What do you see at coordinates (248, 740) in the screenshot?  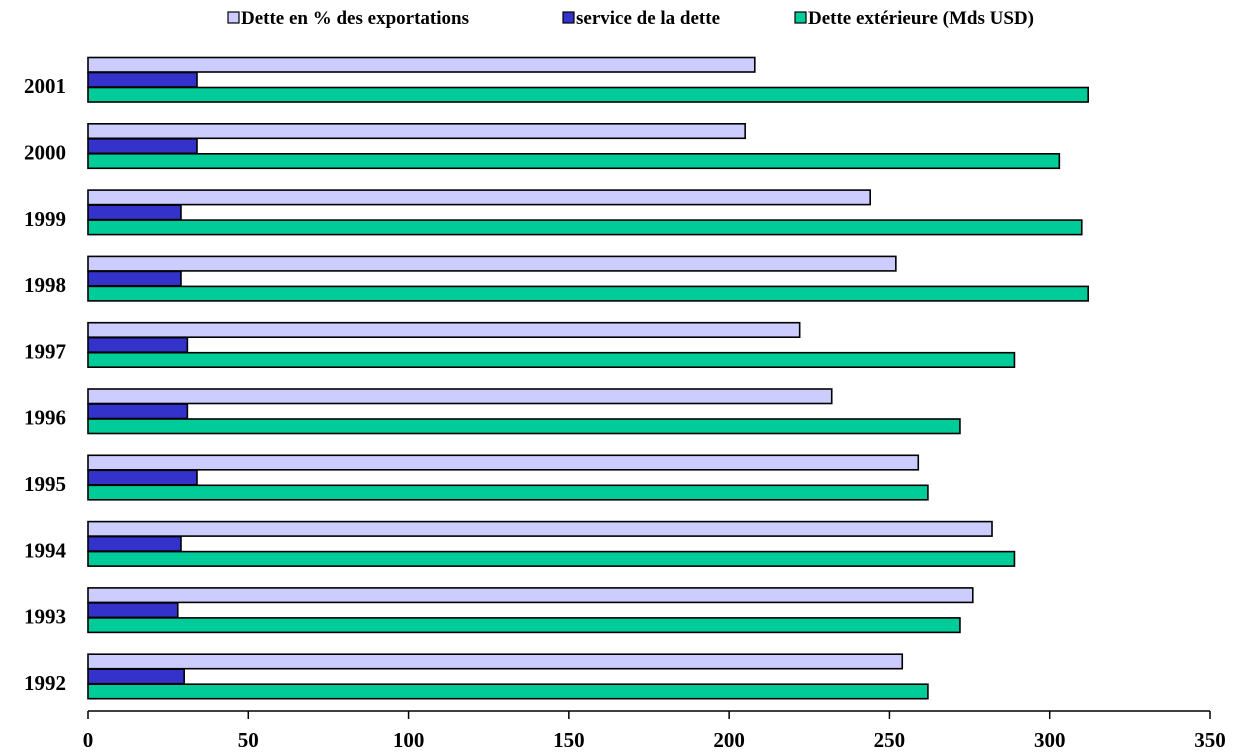 I see `x-tick-label: 50` at bounding box center [248, 740].